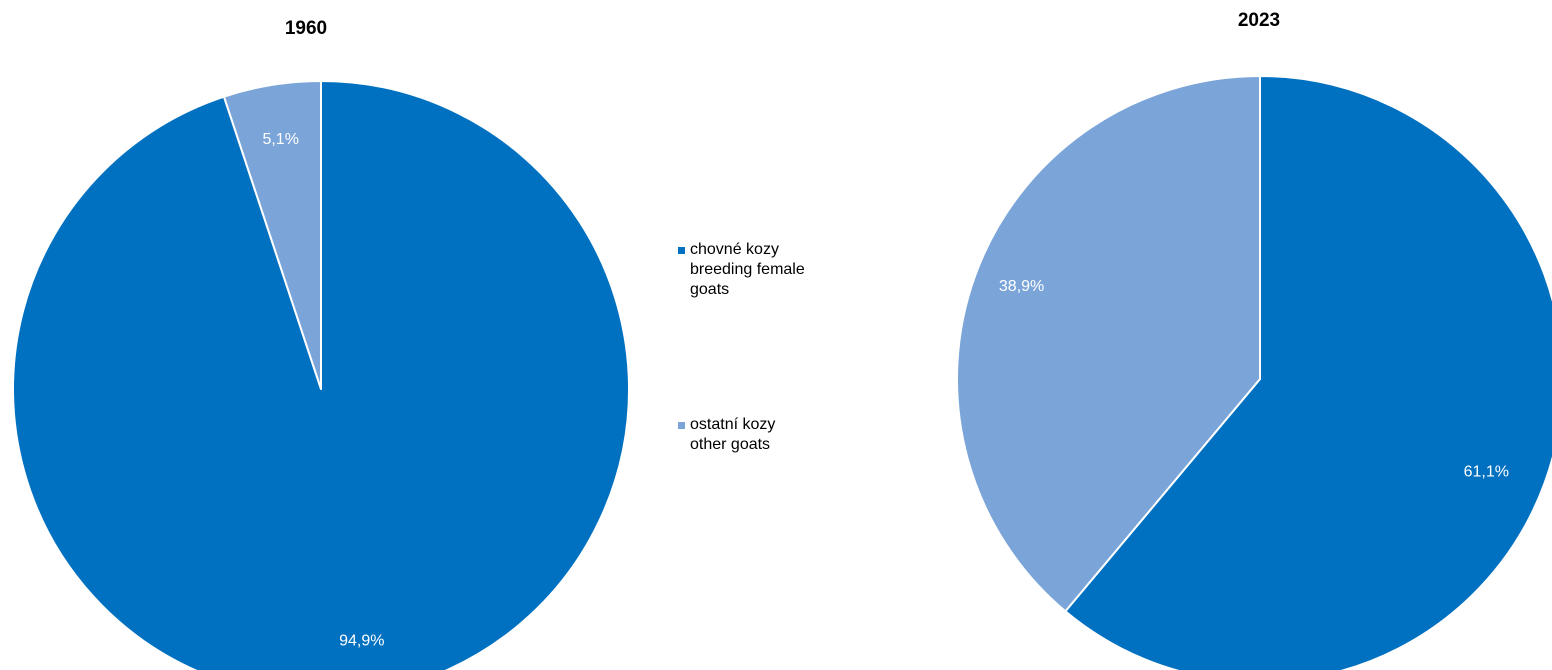  I want to click on data-label-2023-other-goats: 38,9%, so click(1021, 286).